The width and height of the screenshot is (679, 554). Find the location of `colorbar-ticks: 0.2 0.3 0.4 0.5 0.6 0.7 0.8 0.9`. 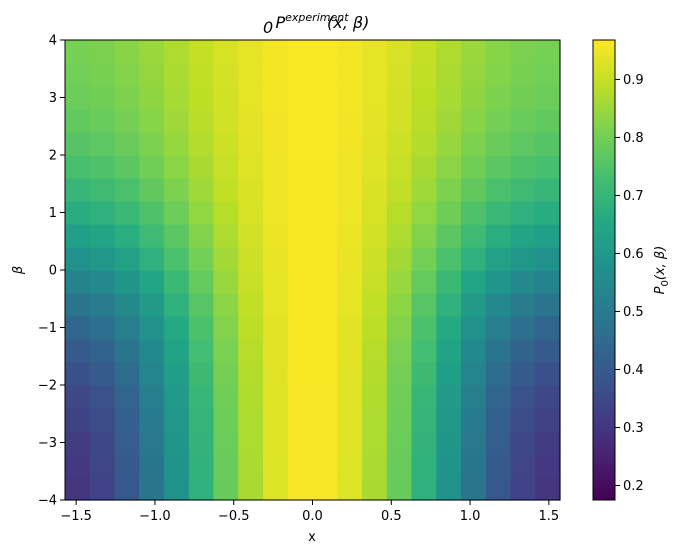

colorbar-ticks: 0.2 0.3 0.4 0.5 0.6 0.7 0.8 0.9 is located at coordinates (629, 283).